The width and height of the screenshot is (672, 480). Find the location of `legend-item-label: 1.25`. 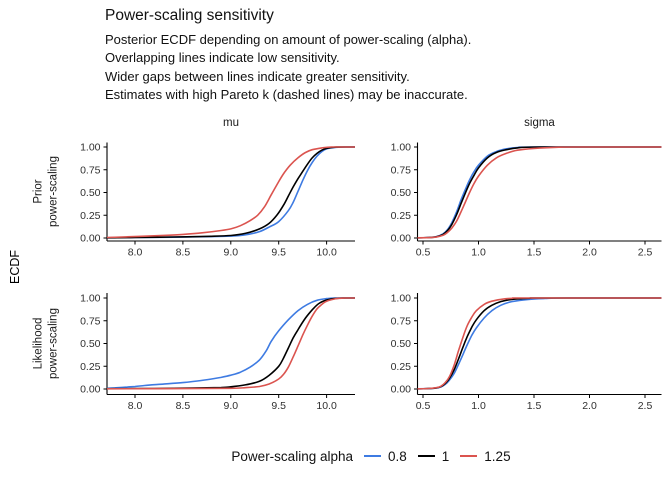

legend-item-label: 1.25 is located at coordinates (497, 456).